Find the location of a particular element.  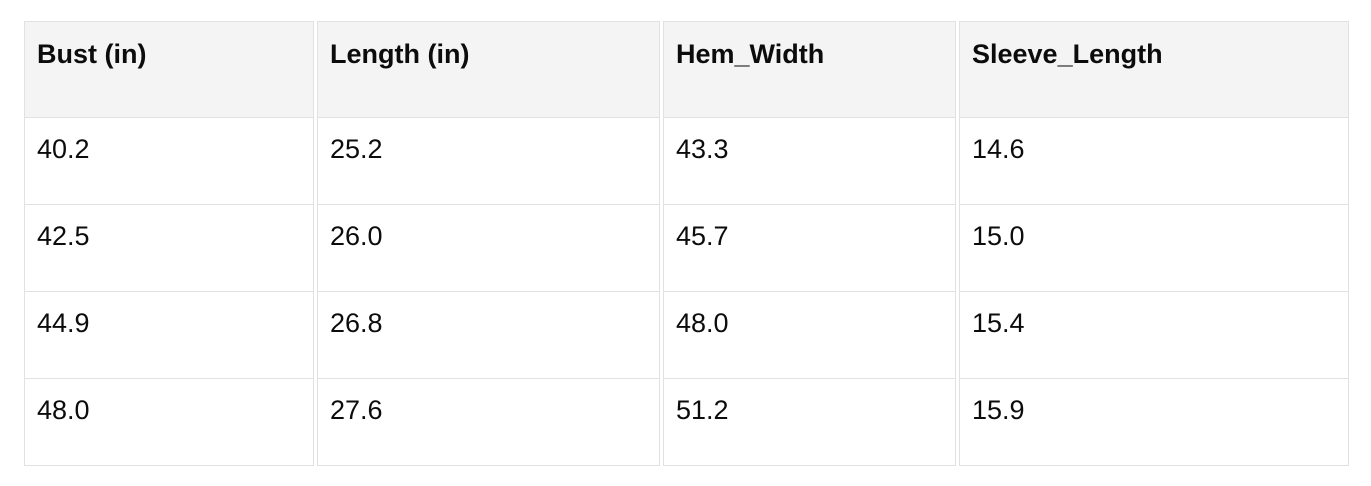

column-header-sleeve-length: Sleeve_Length is located at coordinates (1154, 69).